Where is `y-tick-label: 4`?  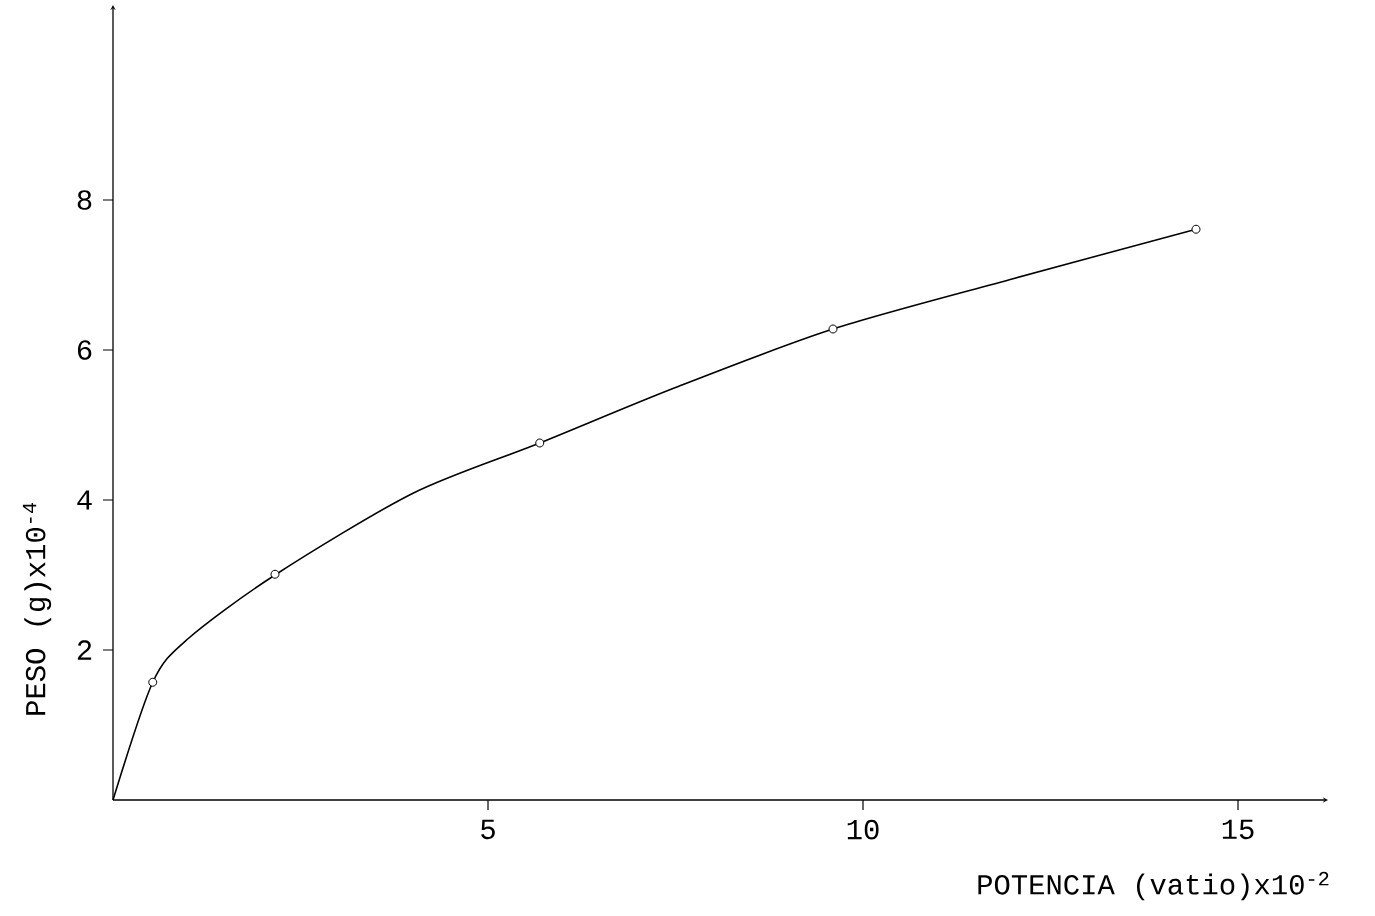 y-tick-label: 4 is located at coordinates (84, 500).